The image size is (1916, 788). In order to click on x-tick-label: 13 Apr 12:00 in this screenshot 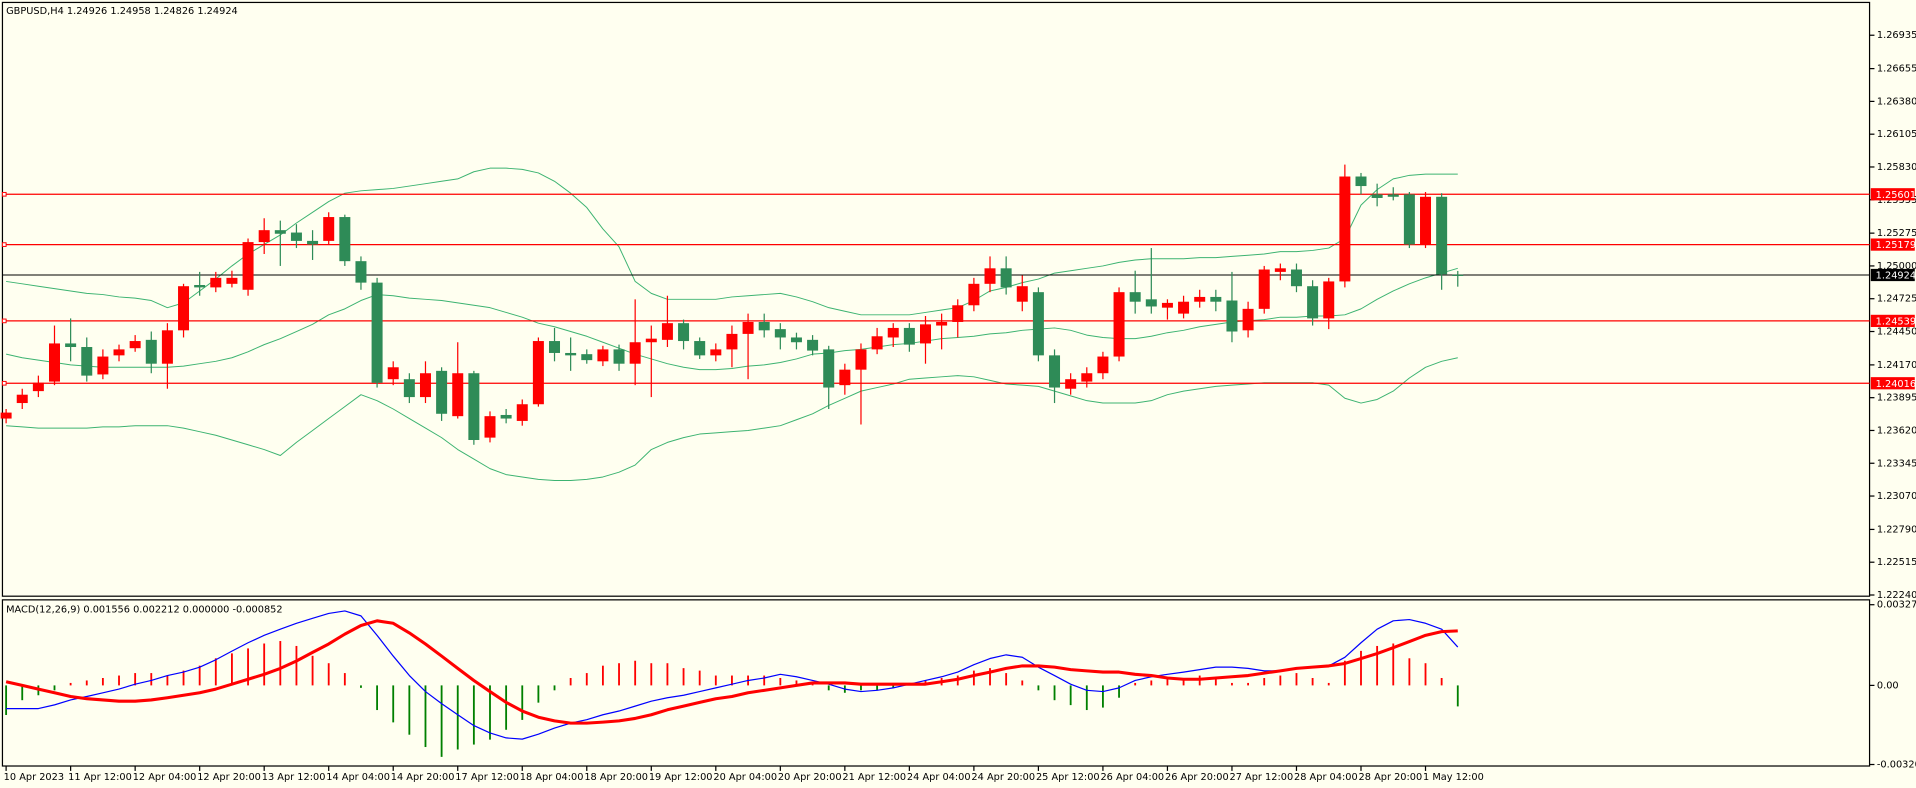, I will do `click(294, 777)`.